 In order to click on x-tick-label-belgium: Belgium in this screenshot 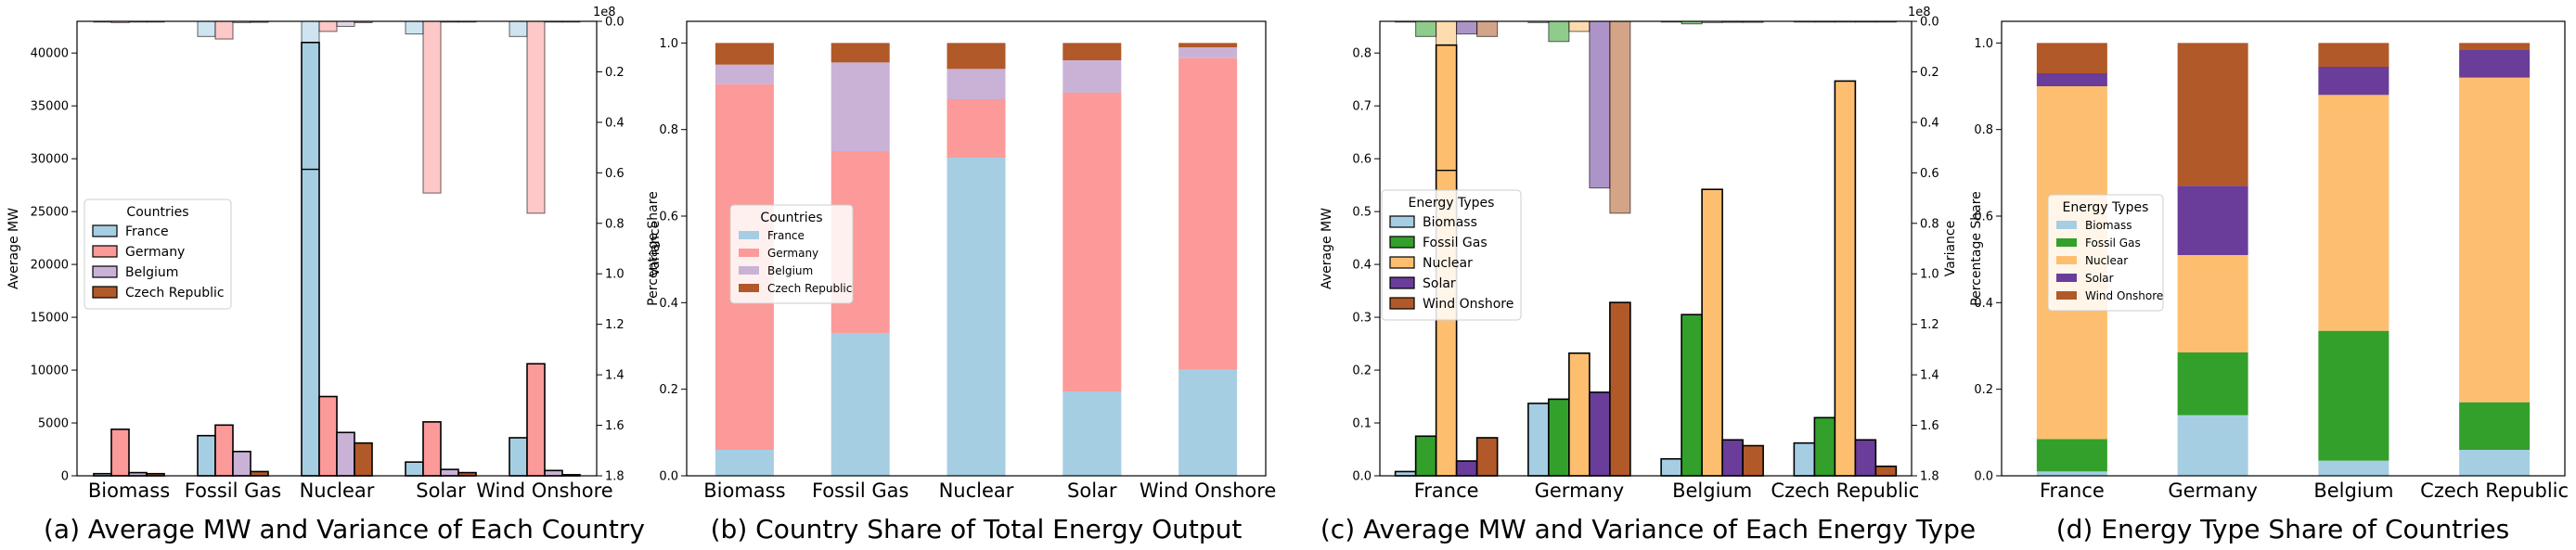, I will do `click(1712, 491)`.